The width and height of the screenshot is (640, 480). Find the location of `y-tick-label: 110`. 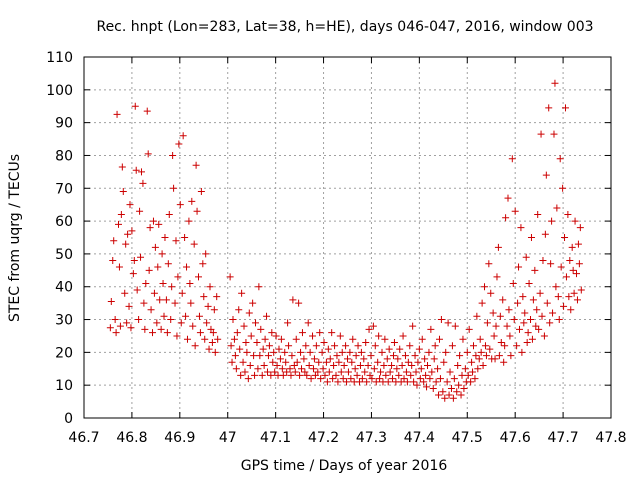

y-tick-label: 110 is located at coordinates (59, 58).